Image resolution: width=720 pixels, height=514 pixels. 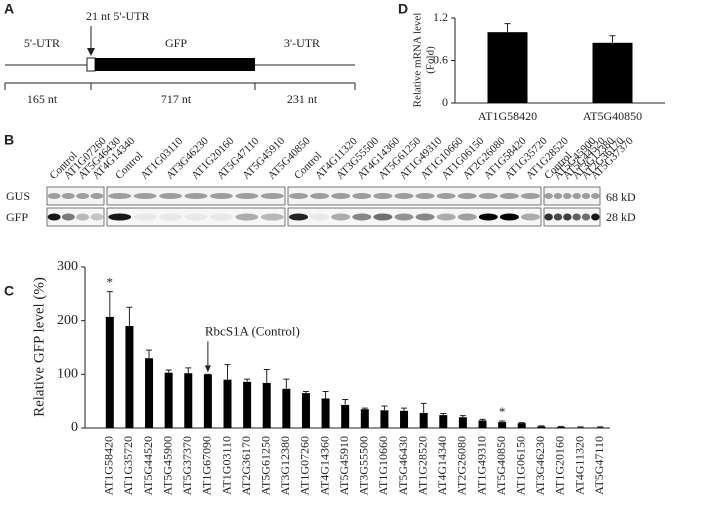 What do you see at coordinates (9, 291) in the screenshot?
I see `panel-letter: C` at bounding box center [9, 291].